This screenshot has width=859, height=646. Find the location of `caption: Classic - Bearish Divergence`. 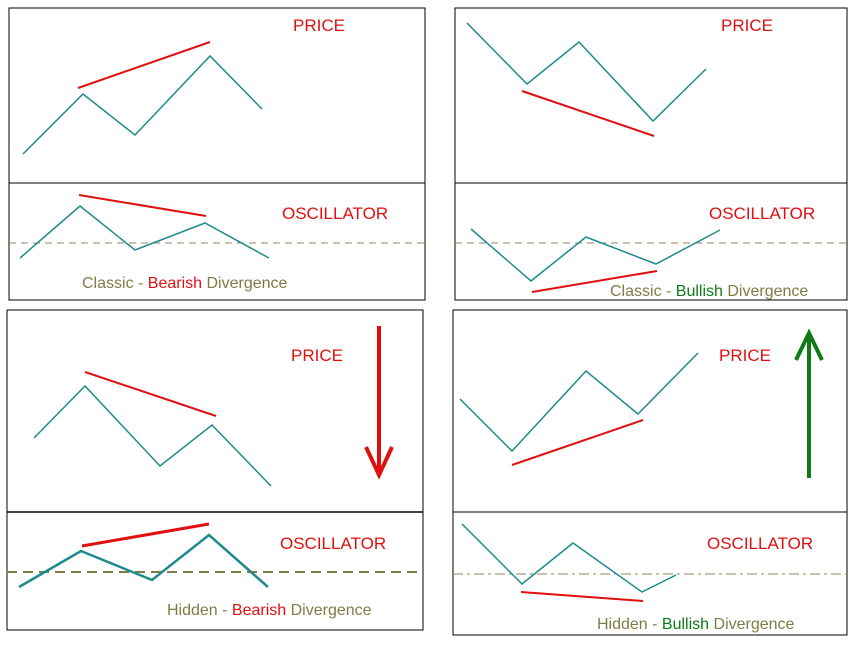

caption: Classic - Bearish Divergence is located at coordinates (185, 283).